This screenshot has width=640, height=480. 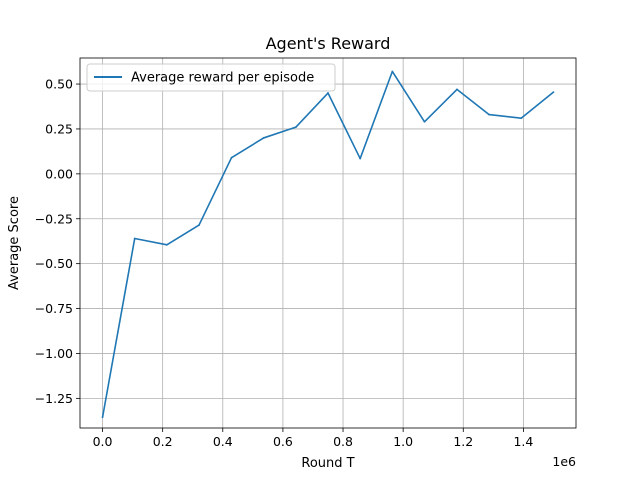 I want to click on x-tick-label: 1.4, so click(x=523, y=441).